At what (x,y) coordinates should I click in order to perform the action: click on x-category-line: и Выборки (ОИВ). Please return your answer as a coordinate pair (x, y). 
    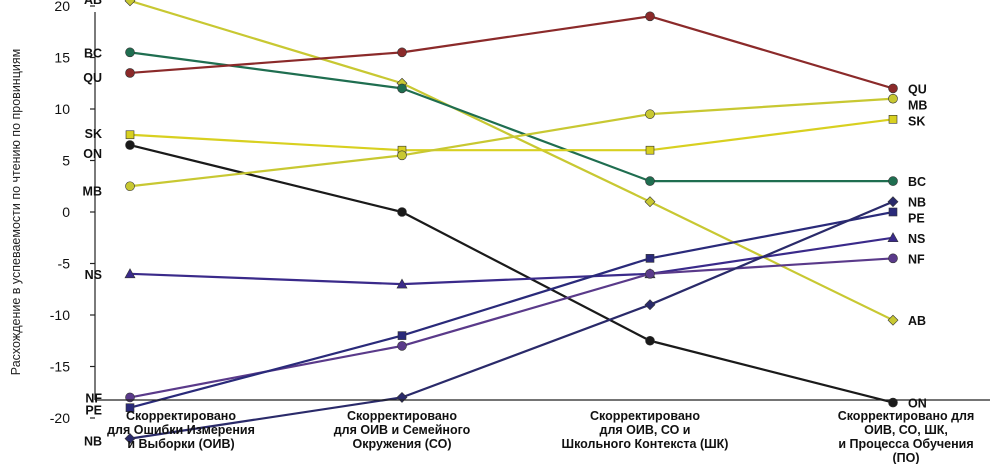
    Looking at the image, I should click on (180, 444).